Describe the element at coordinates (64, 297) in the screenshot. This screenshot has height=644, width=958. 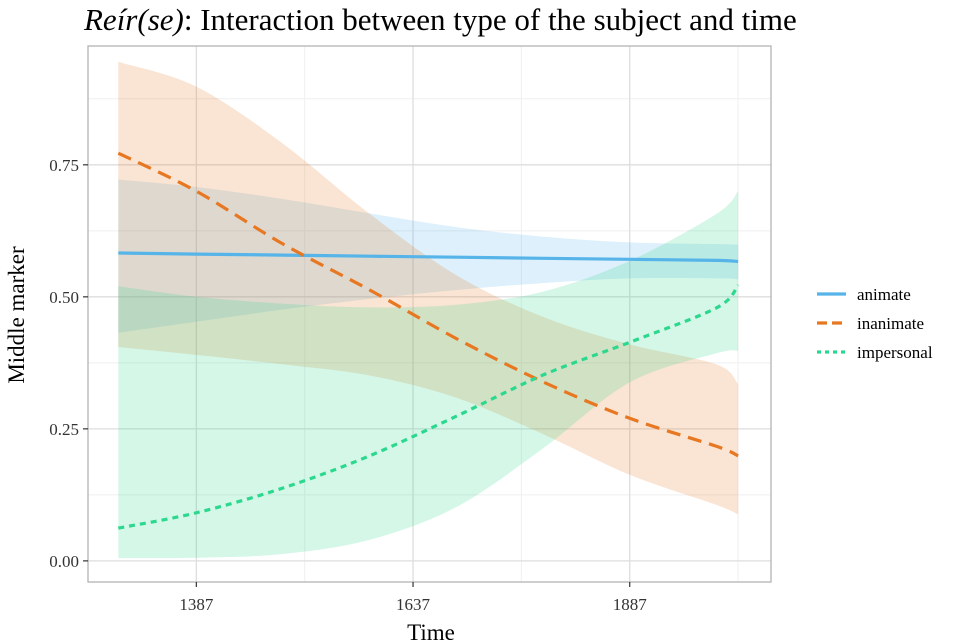
I see `y-tick-label-2: 0.50` at that location.